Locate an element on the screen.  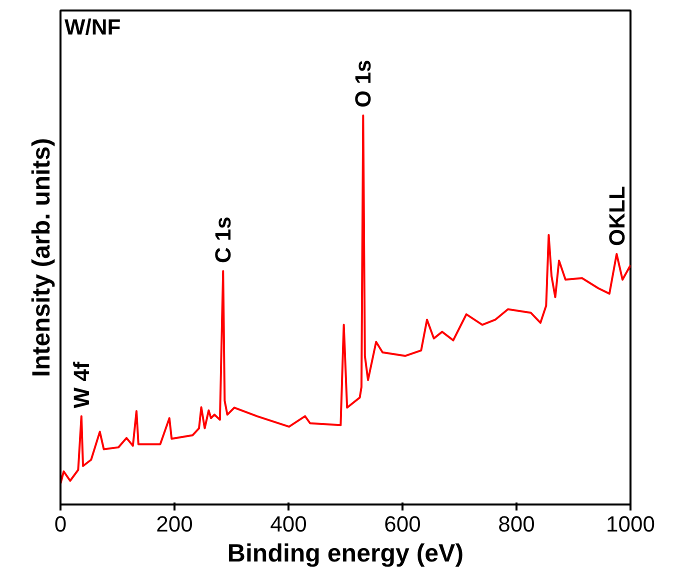
x-axis-title: Binding energy (eV) is located at coordinates (345, 554).